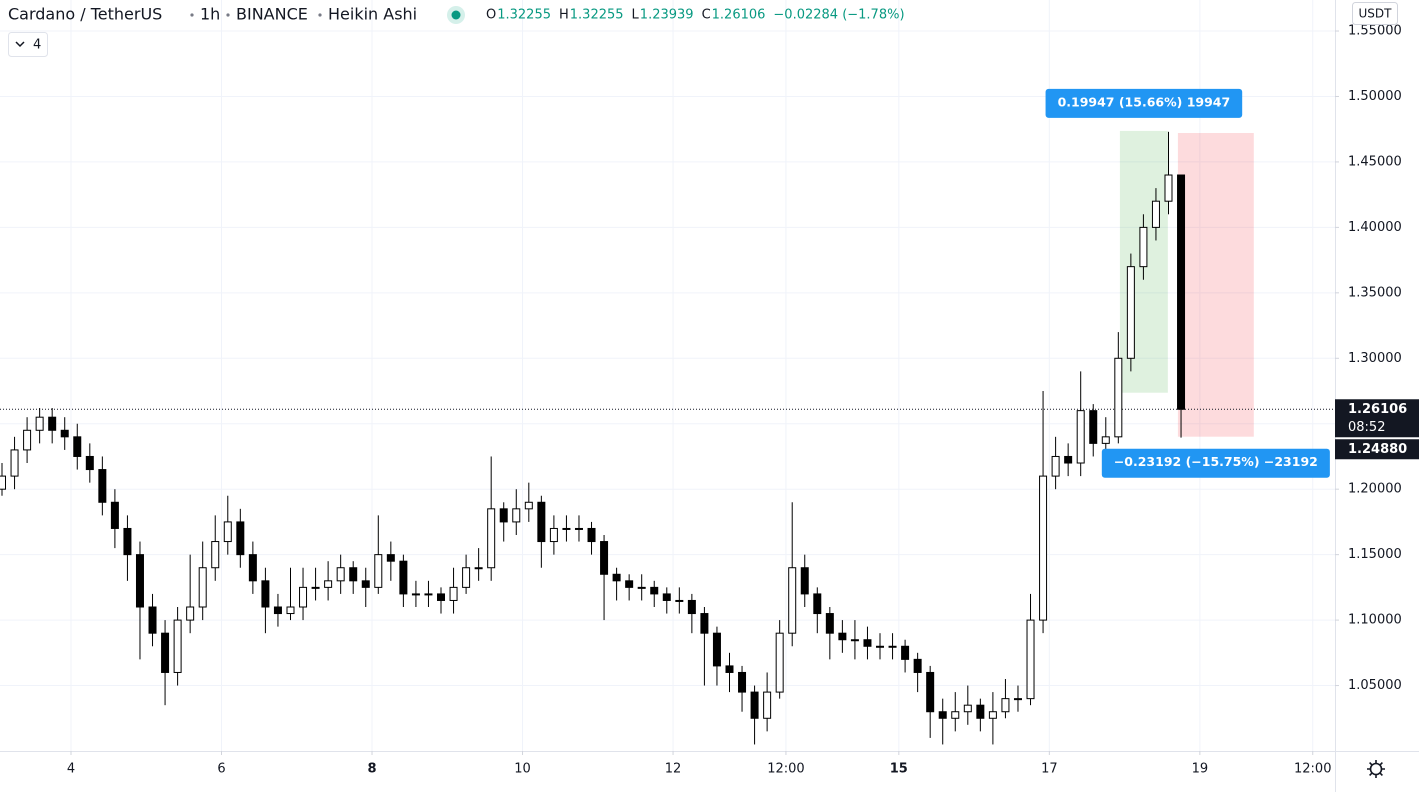 Image resolution: width=1419 pixels, height=792 pixels. I want to click on exchange: BINANCE, so click(272, 14).